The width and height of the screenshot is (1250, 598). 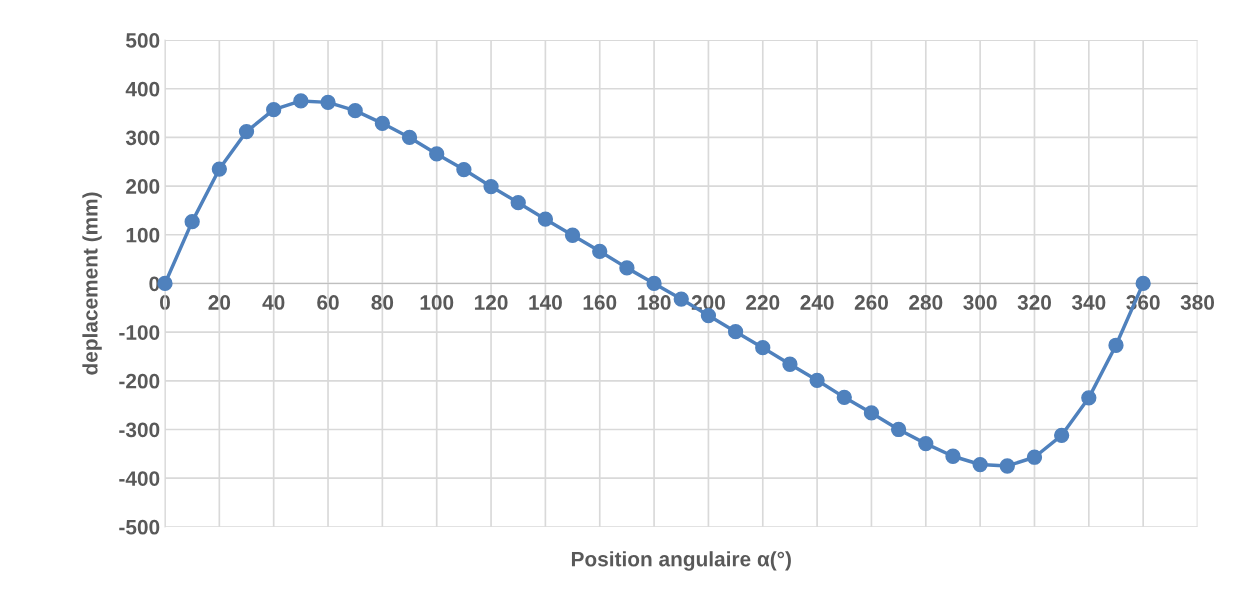 I want to click on x-tick-label: 300, so click(x=980, y=302).